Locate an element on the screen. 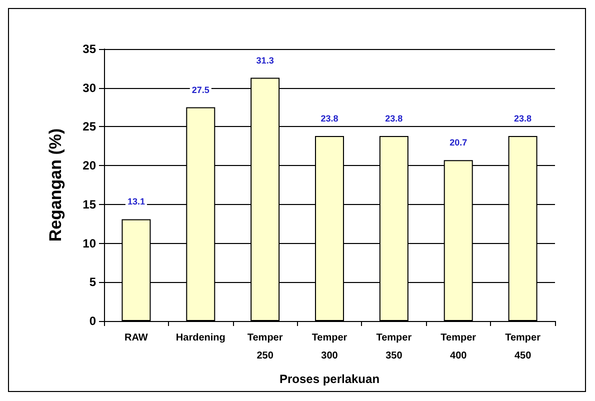 This screenshot has width=595, height=401. x-tick-label: Temper 350 is located at coordinates (394, 347).